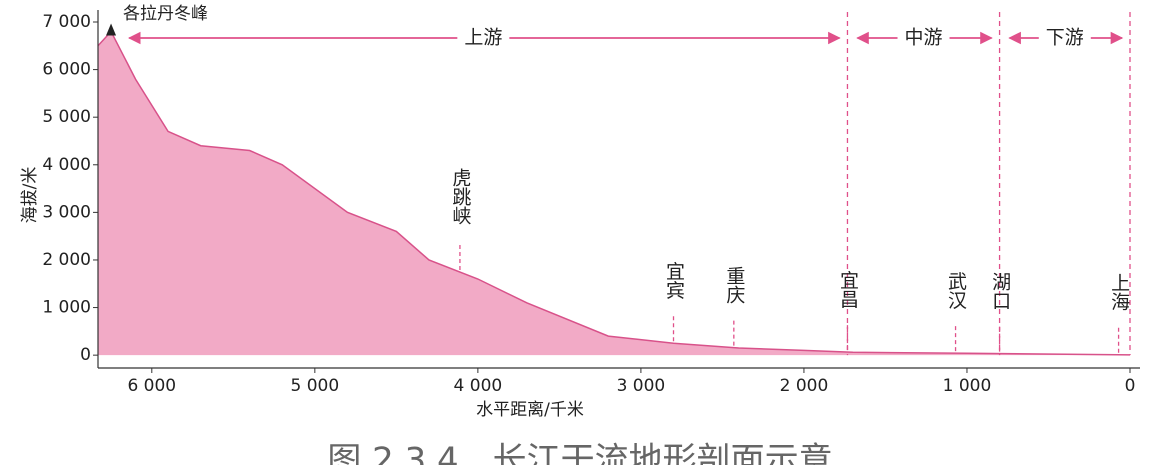 This screenshot has width=1154, height=465. I want to click on annotation-label: 虎跳峡, so click(460, 196).